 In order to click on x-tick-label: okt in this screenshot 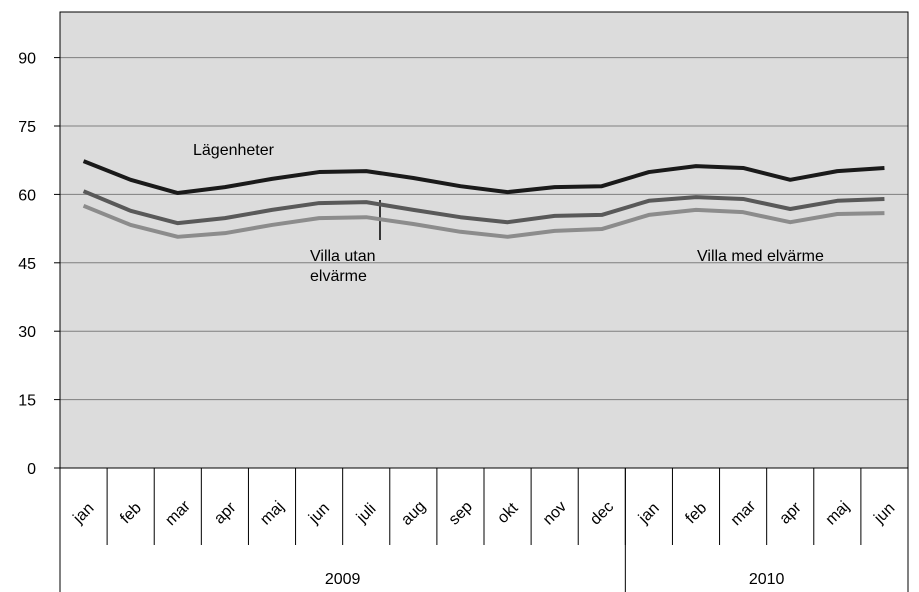, I will do `click(508, 513)`.